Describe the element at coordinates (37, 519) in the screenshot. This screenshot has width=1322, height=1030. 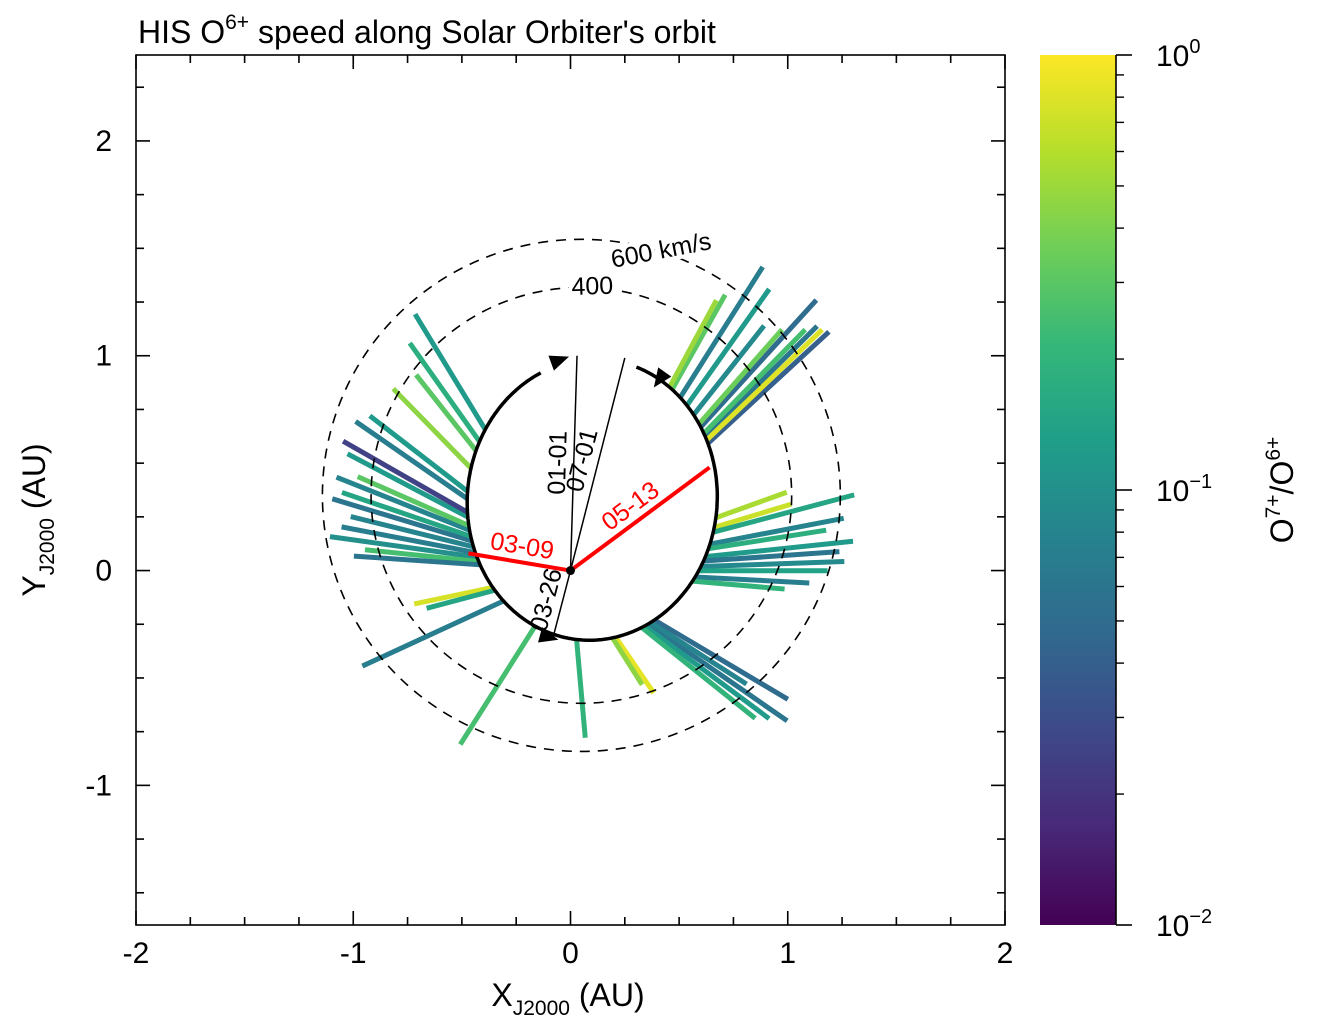
I see `y-axis-label: YJ2000 (AU)` at that location.